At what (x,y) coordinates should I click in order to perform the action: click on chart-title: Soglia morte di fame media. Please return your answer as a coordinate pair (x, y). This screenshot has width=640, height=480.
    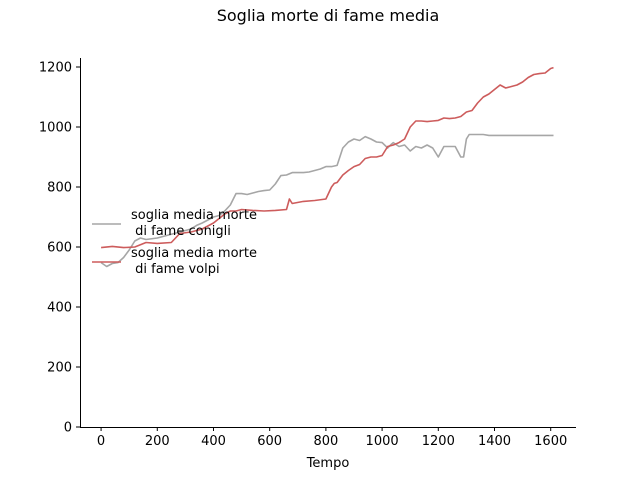
    Looking at the image, I should click on (328, 15).